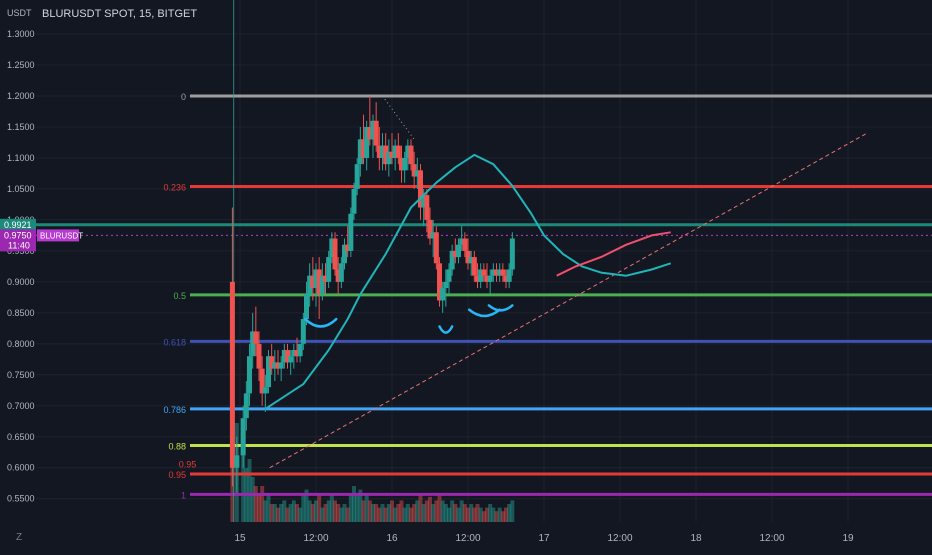 This screenshot has height=555, width=932. I want to click on z-logo-icon: Z, so click(19, 537).